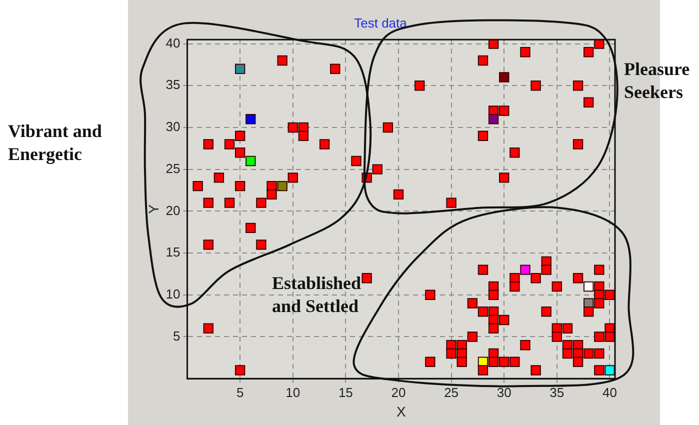 The width and height of the screenshot is (699, 425). I want to click on y-tick-label: 30, so click(173, 126).